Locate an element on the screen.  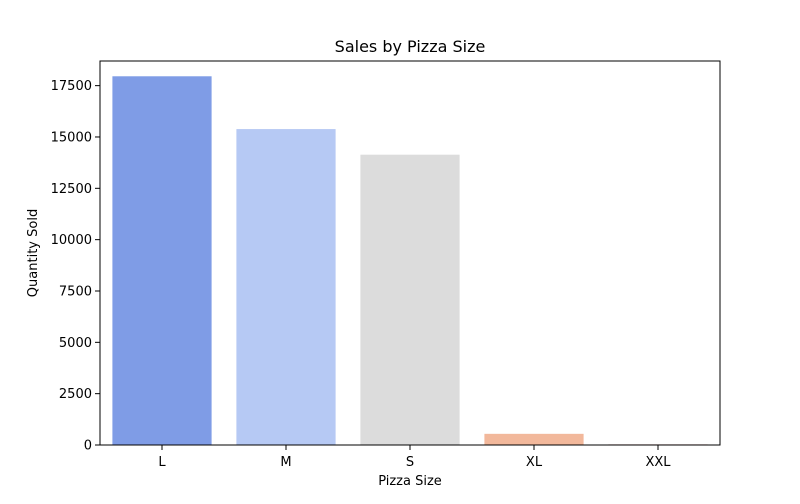
y-tick-label: 2500 is located at coordinates (75, 394).